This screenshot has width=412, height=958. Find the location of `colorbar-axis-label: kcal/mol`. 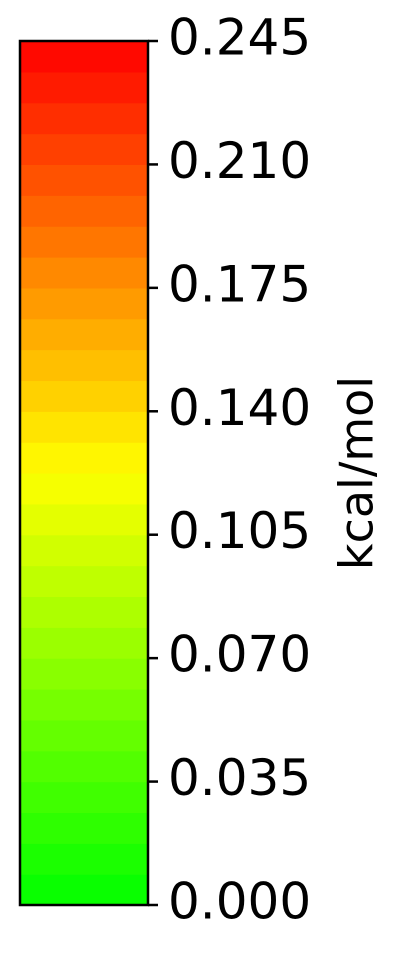

colorbar-axis-label: kcal/mol is located at coordinates (357, 473).